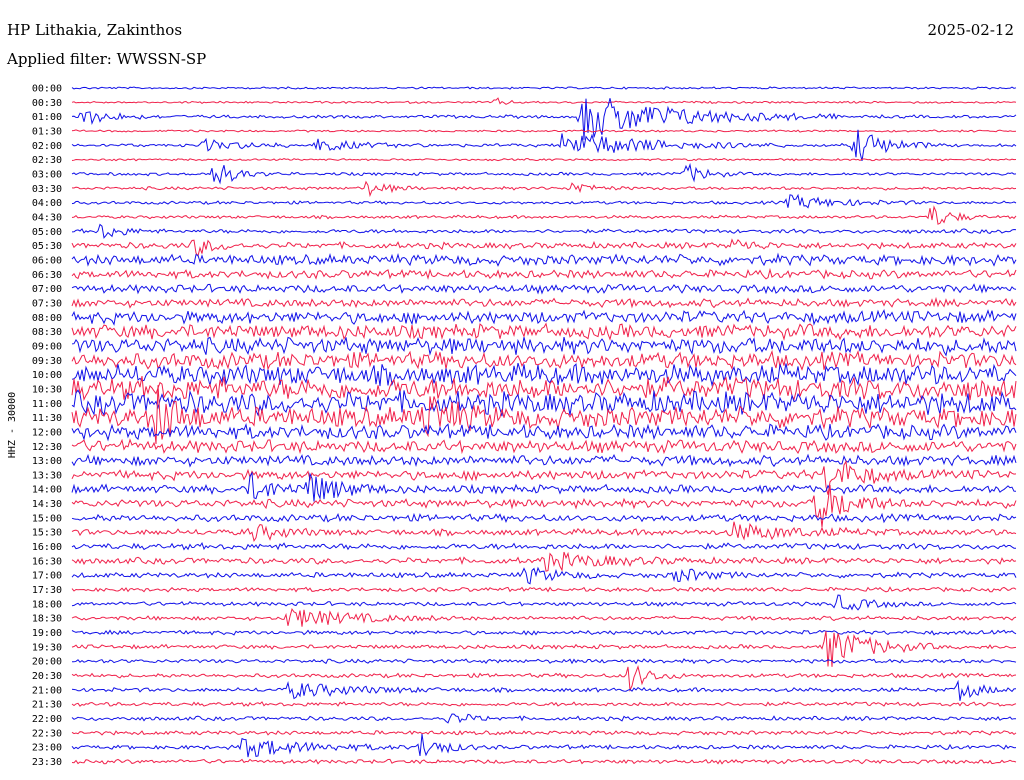 The height and width of the screenshot is (780, 1024). Describe the element at coordinates (47, 289) in the screenshot. I see `tick-label: 07:00` at that location.